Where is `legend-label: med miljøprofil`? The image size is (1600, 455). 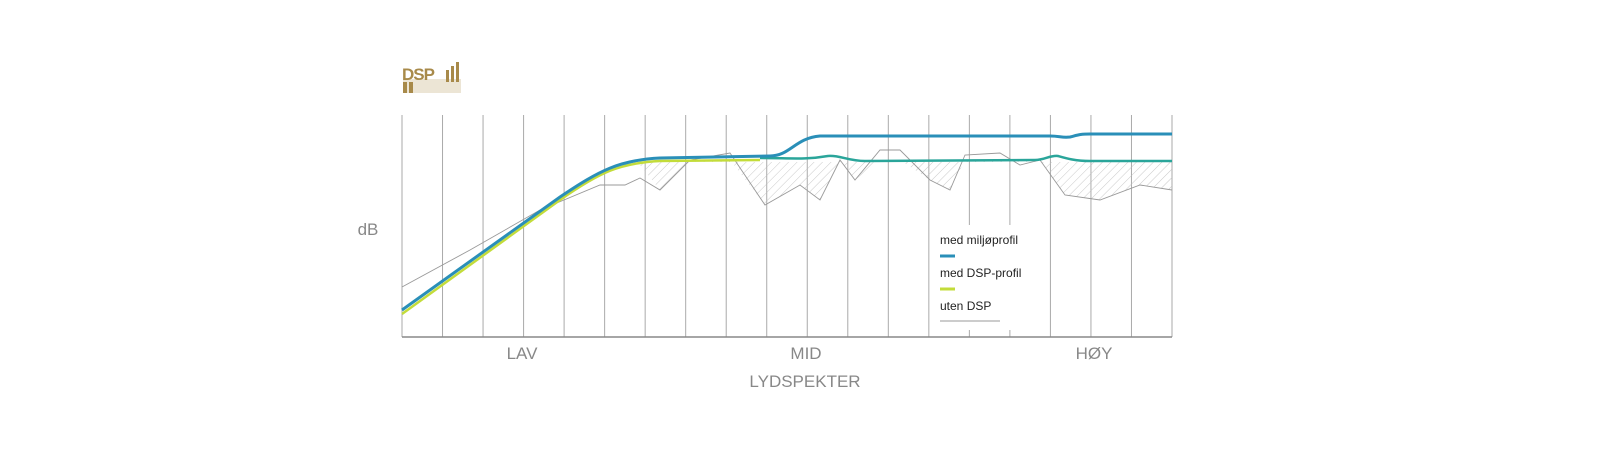
legend-label: med miljøprofil is located at coordinates (979, 240).